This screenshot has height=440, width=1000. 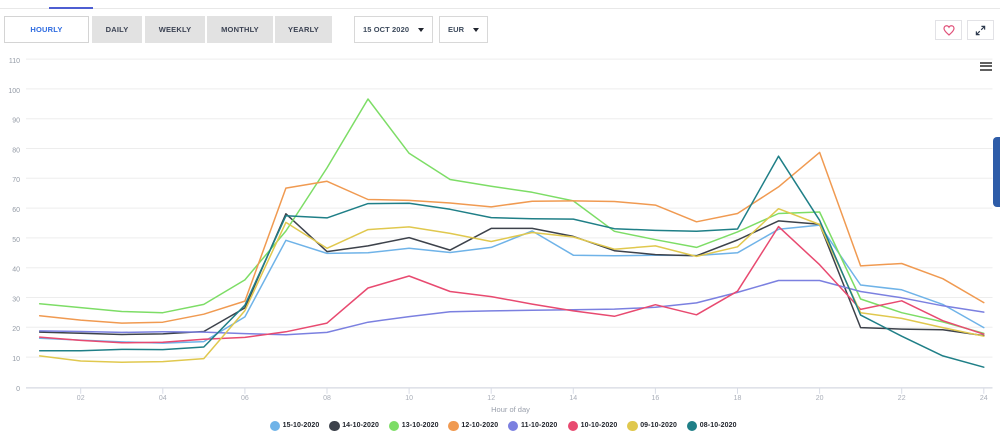 What do you see at coordinates (984, 398) in the screenshot?
I see `svg-text: 24` at bounding box center [984, 398].